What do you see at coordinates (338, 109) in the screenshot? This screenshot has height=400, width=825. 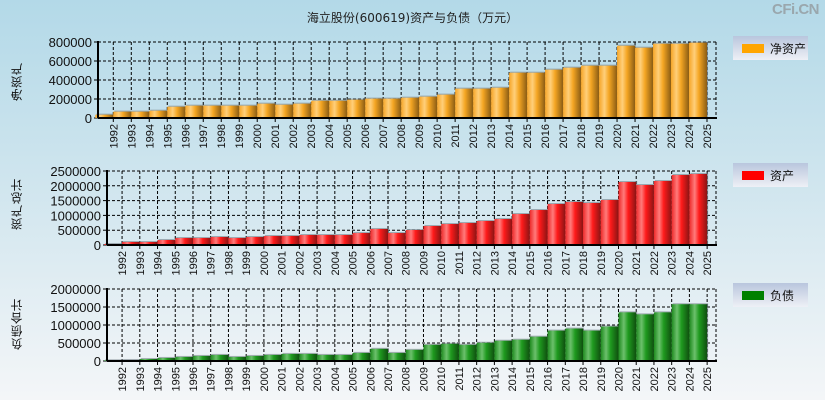 I see `bar-net-assets-2005` at bounding box center [338, 109].